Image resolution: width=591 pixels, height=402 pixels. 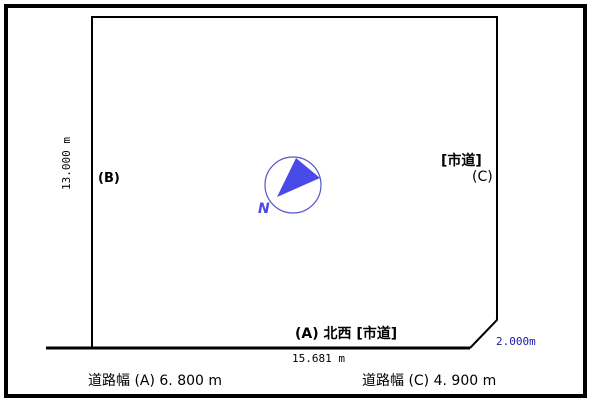 What do you see at coordinates (293, 185) in the screenshot?
I see `north-compass-icon` at bounding box center [293, 185].